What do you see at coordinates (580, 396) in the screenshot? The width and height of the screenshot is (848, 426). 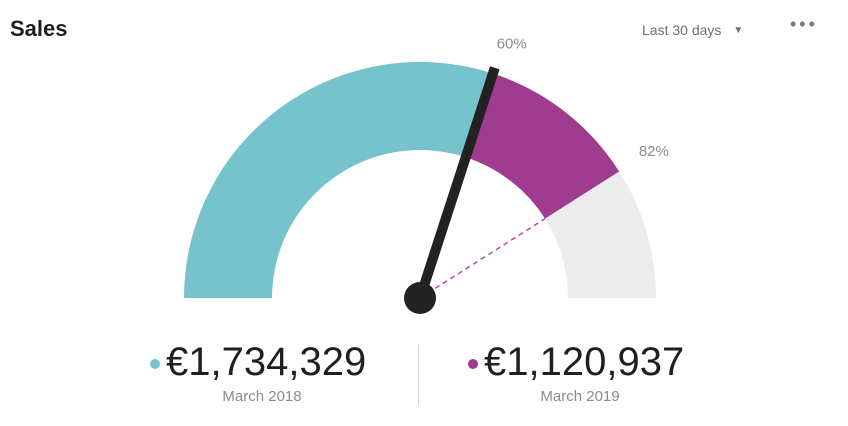 I see `stat-2019-label: March 2019` at bounding box center [580, 396].